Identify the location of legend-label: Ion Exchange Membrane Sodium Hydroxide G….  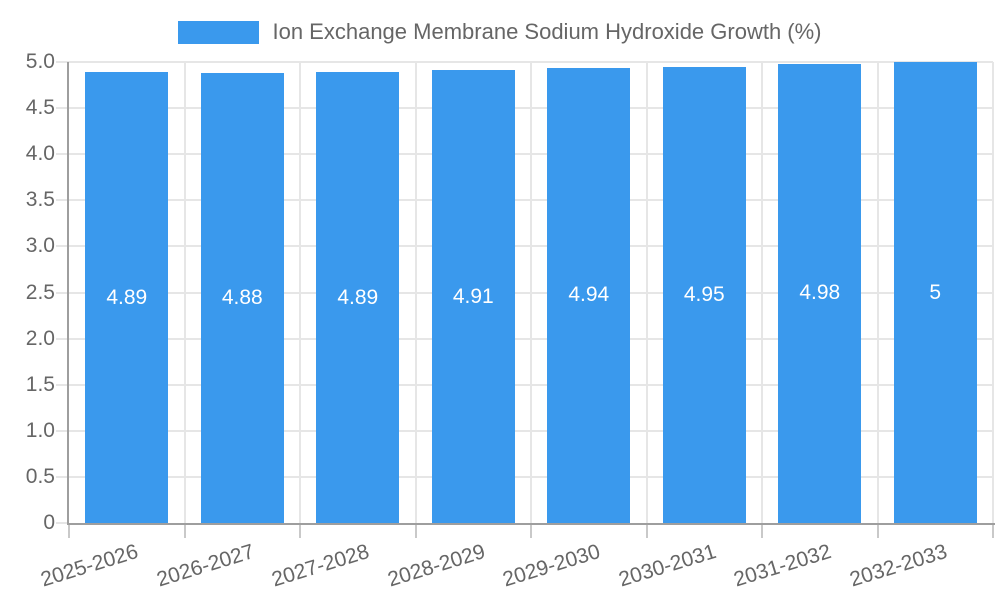
(547, 31).